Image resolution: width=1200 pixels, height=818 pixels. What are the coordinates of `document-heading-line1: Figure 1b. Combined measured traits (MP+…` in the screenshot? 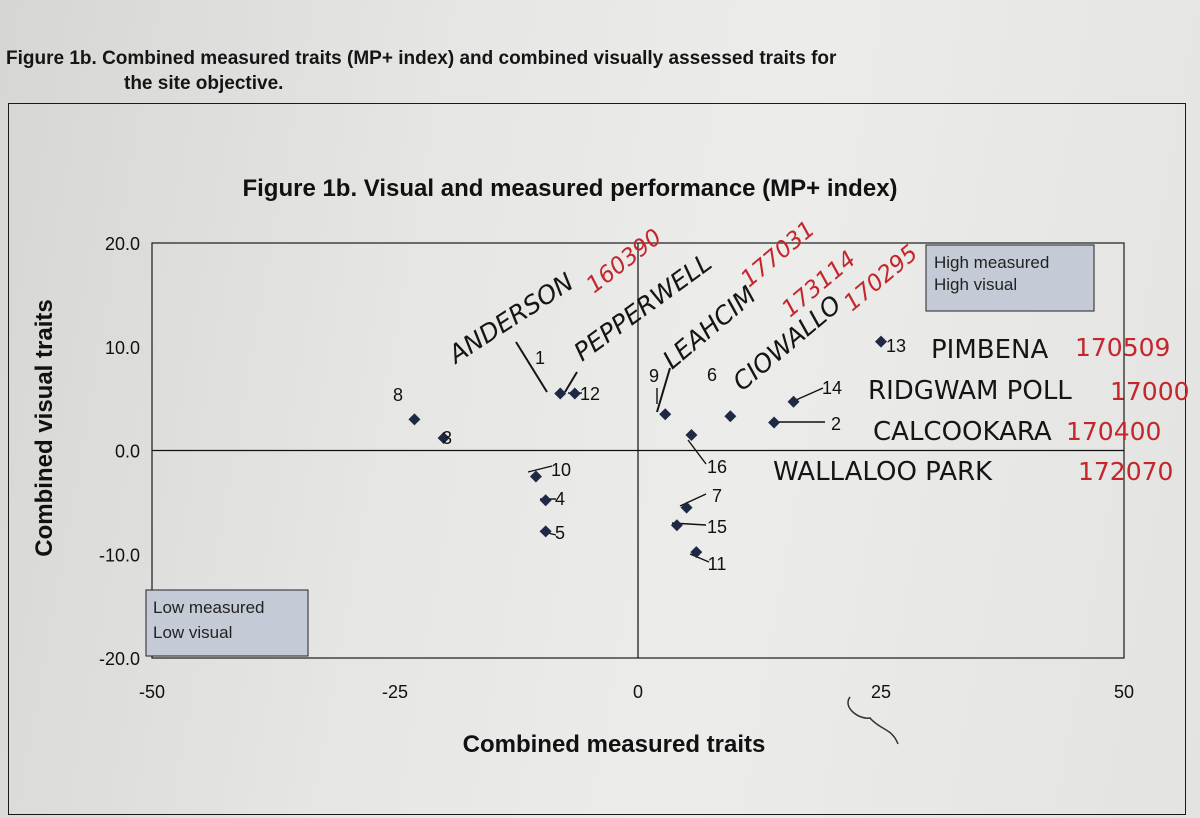 It's located at (421, 58).